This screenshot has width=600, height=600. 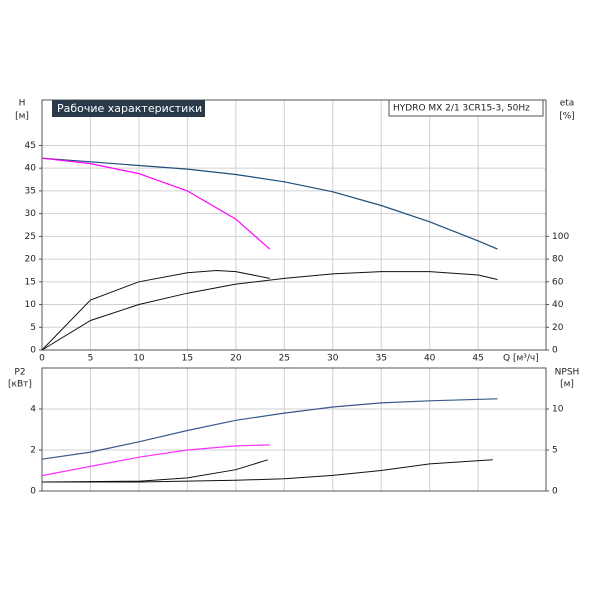 What do you see at coordinates (333, 359) in the screenshot?
I see `x-tick-label: 30` at bounding box center [333, 359].